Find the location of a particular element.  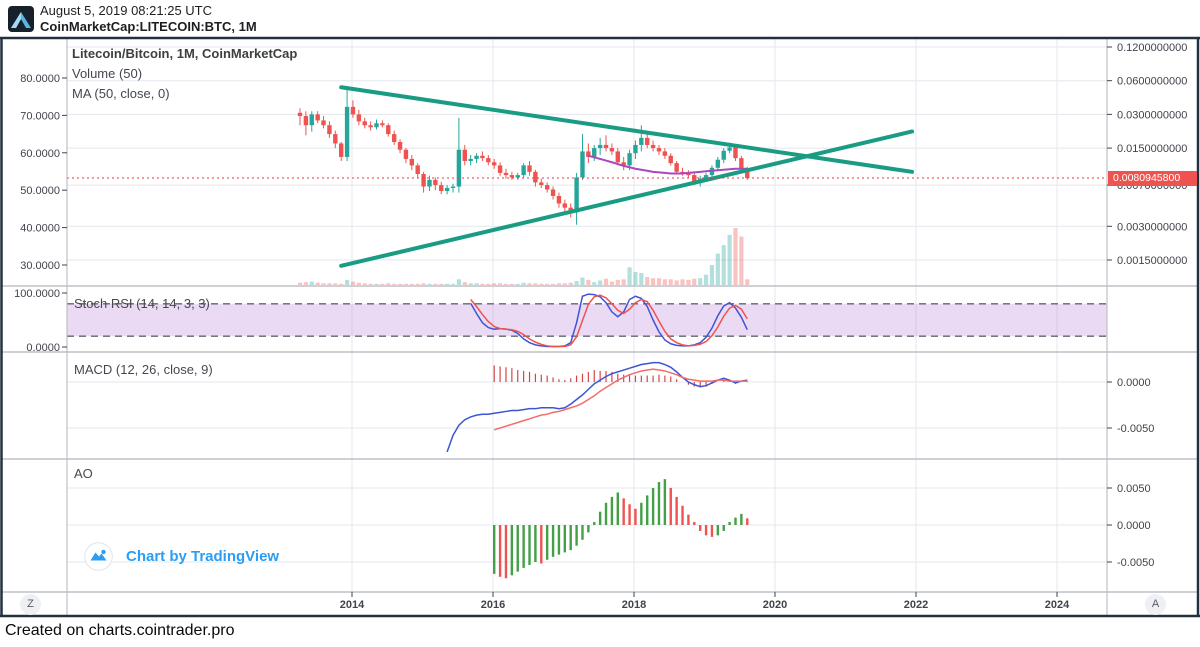

legend-title: Litecoin/Bitcoin, 1M, CoinMarketCap is located at coordinates (185, 53).